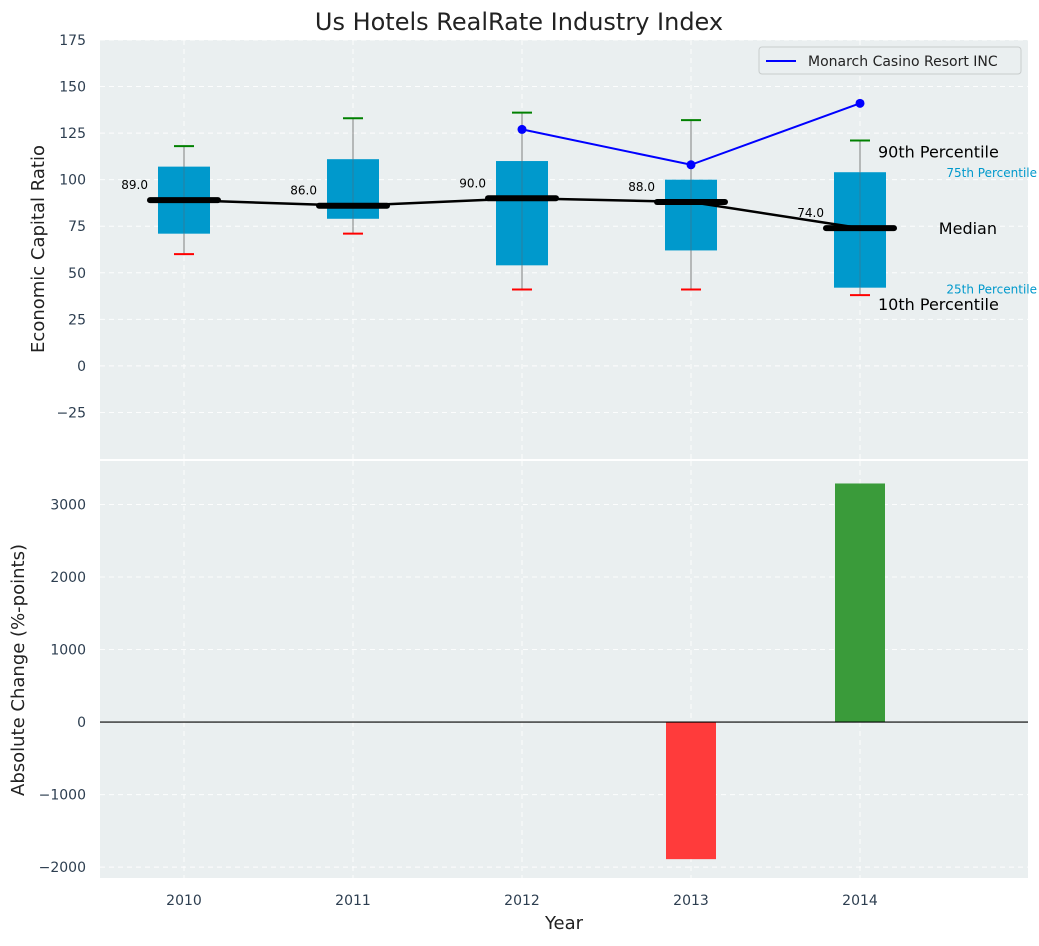  Describe the element at coordinates (303, 191) in the screenshot. I see `median-value-label: 86.0` at that location.